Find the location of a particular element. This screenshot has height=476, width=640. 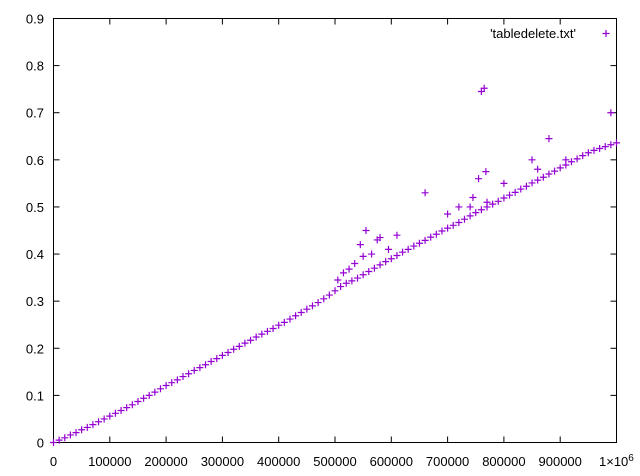

legend-marker-glyph is located at coordinates (606, 33).